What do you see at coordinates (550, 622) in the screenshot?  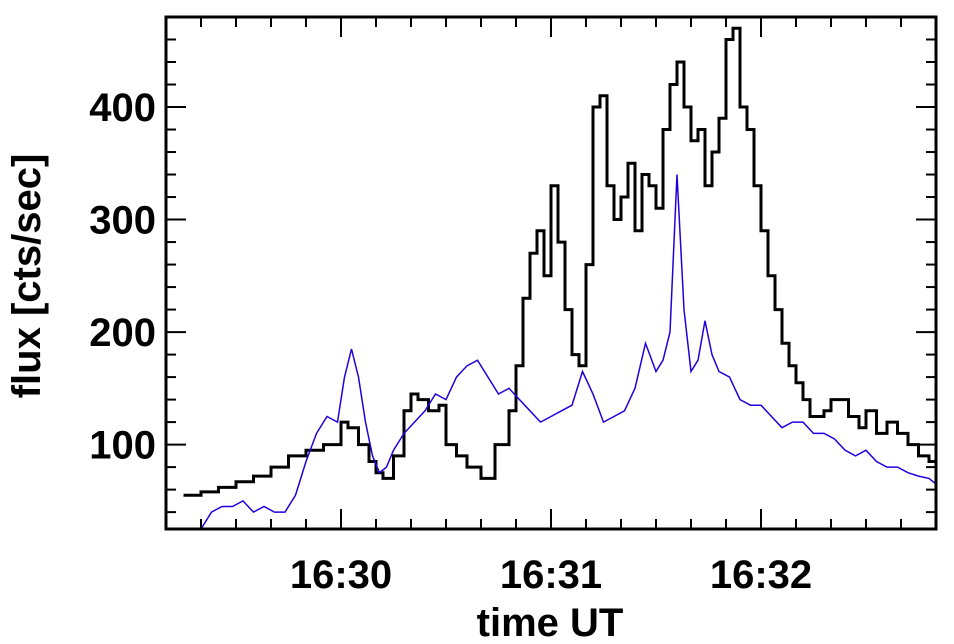 I see `x-axis-title: time UT` at bounding box center [550, 622].